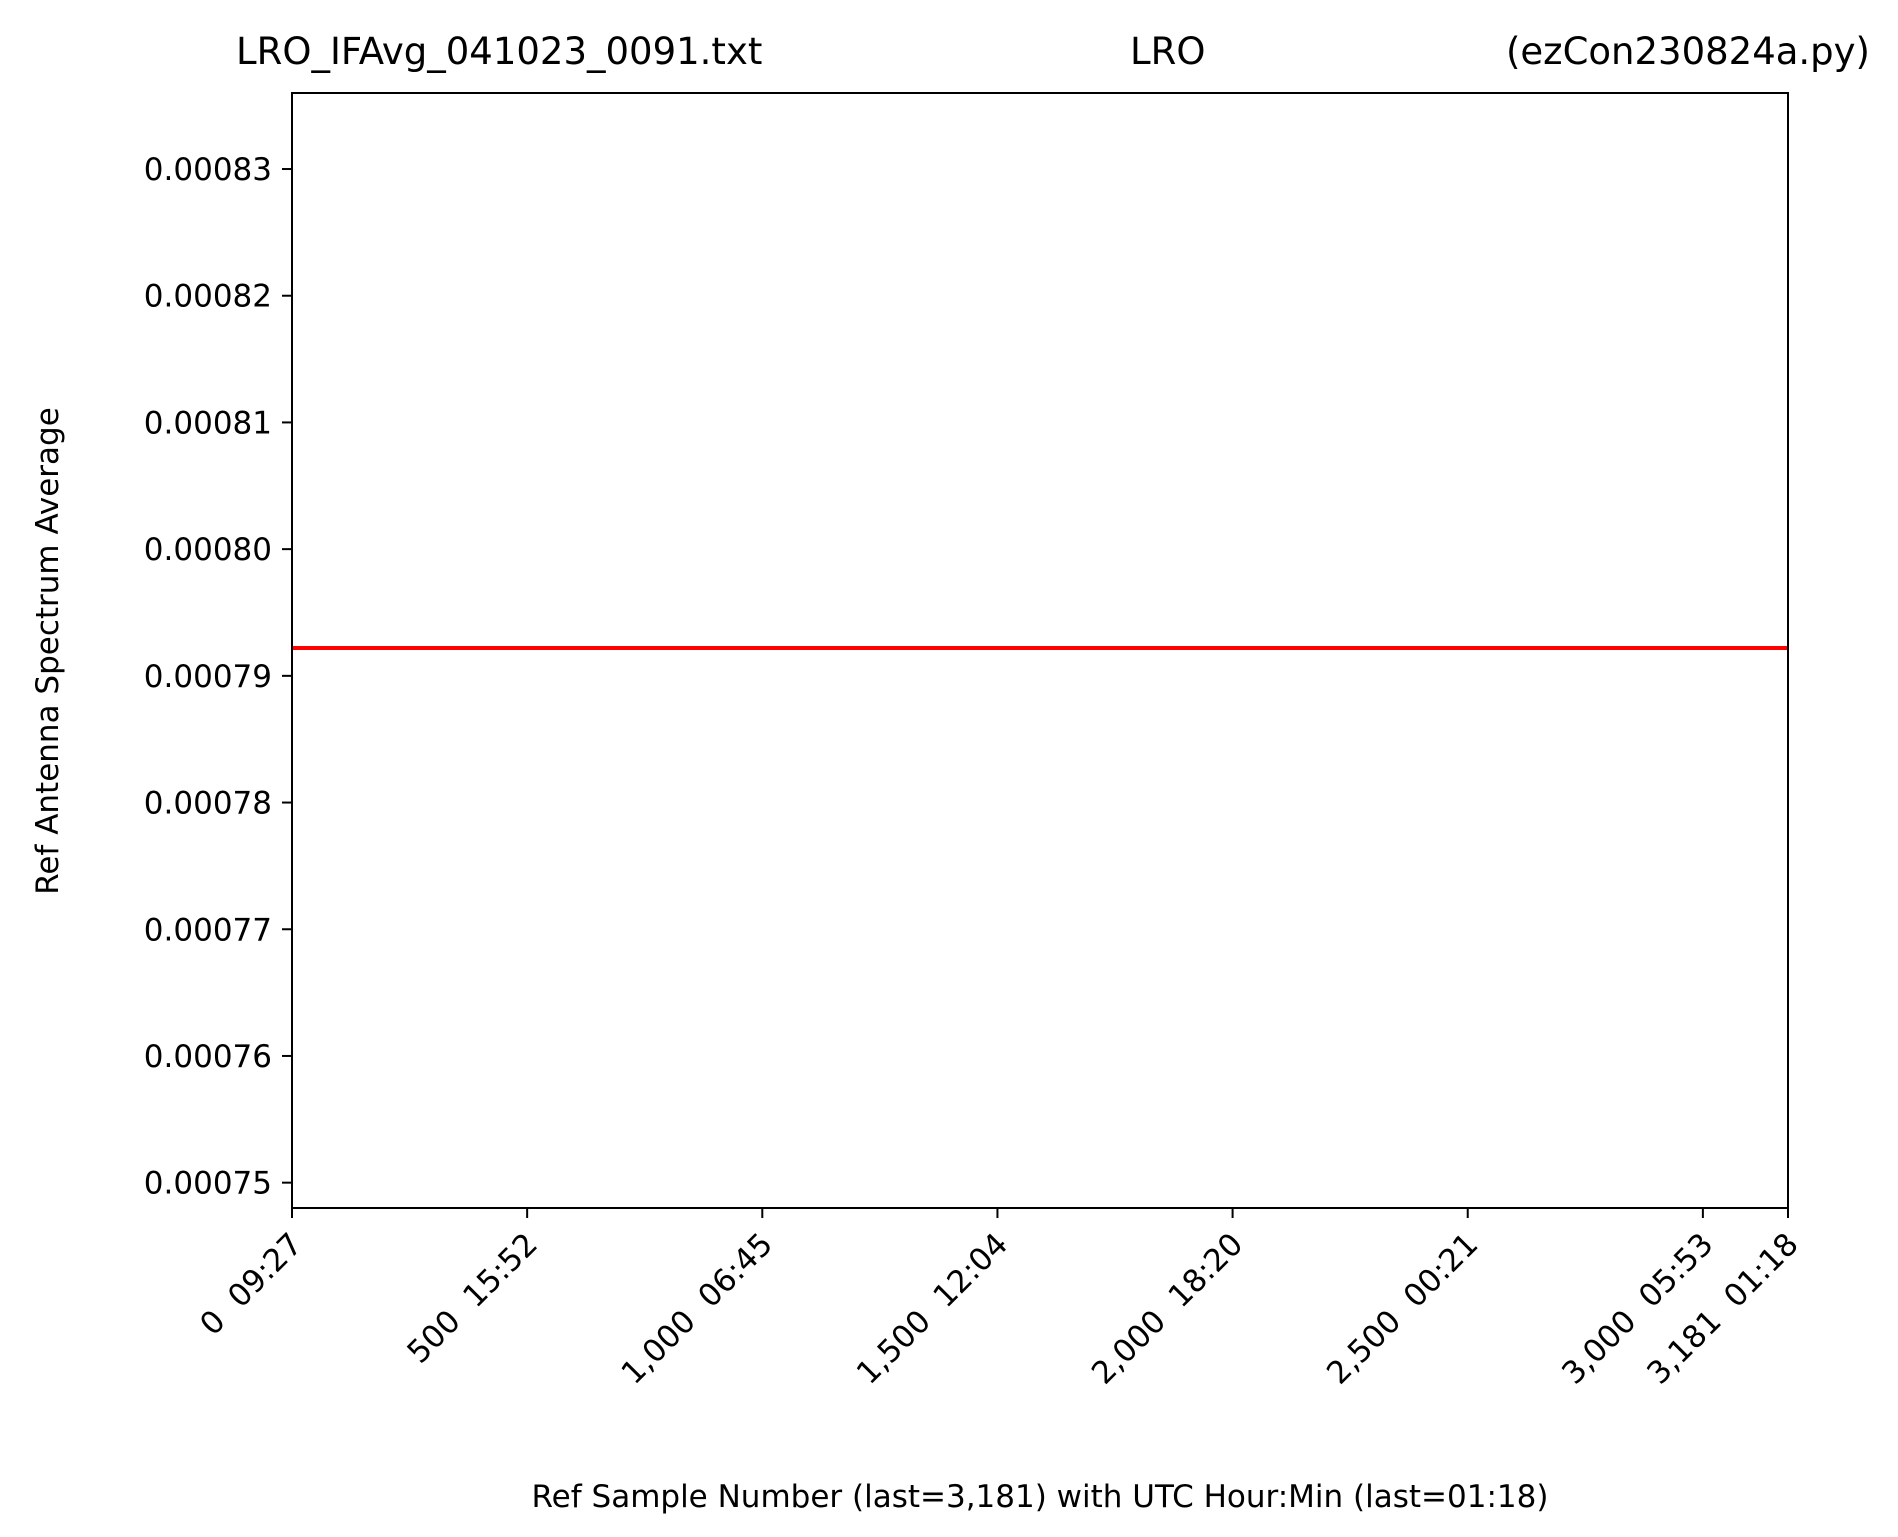 This screenshot has height=1537, width=1898. I want to click on y-tick-label: 0.00079, so click(208, 677).